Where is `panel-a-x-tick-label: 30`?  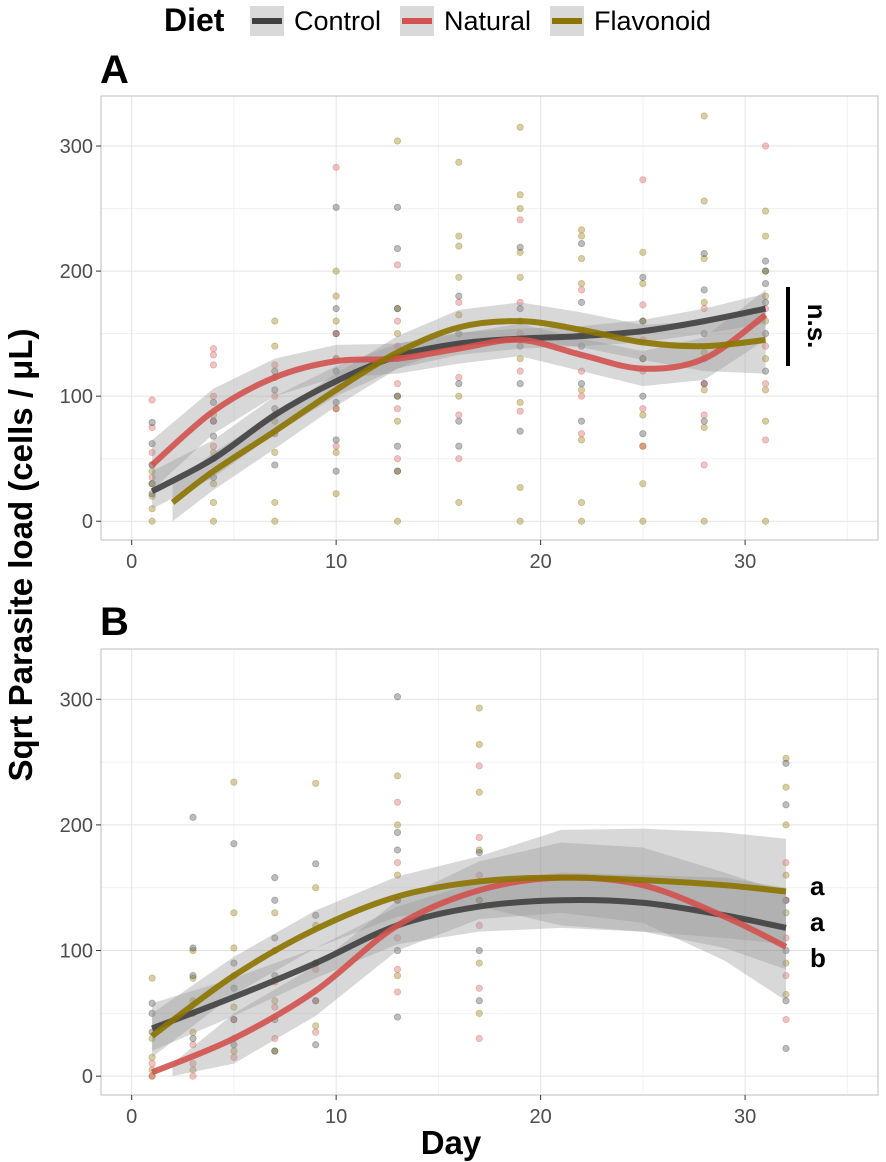
panel-a-x-tick-label: 30 is located at coordinates (745, 562).